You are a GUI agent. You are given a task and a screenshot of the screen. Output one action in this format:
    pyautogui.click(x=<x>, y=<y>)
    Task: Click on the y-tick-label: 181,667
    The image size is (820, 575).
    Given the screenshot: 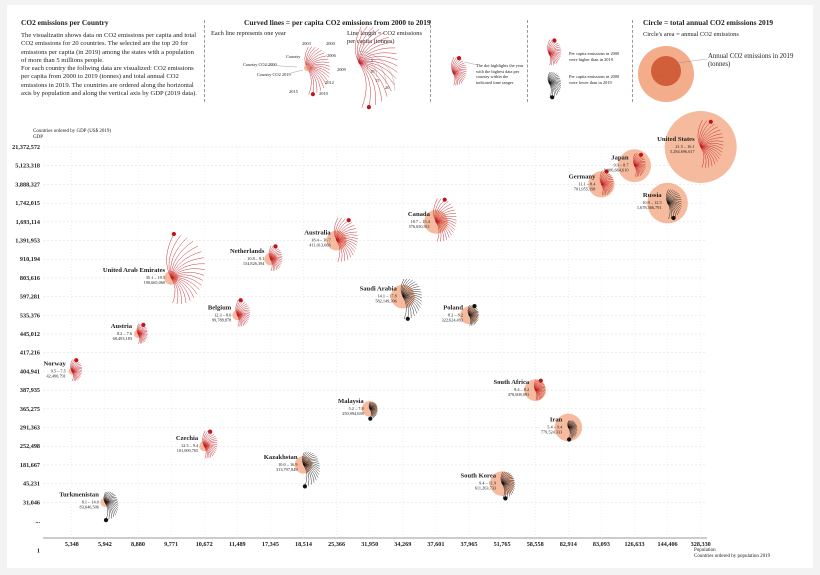 What is the action you would take?
    pyautogui.click(x=30, y=465)
    